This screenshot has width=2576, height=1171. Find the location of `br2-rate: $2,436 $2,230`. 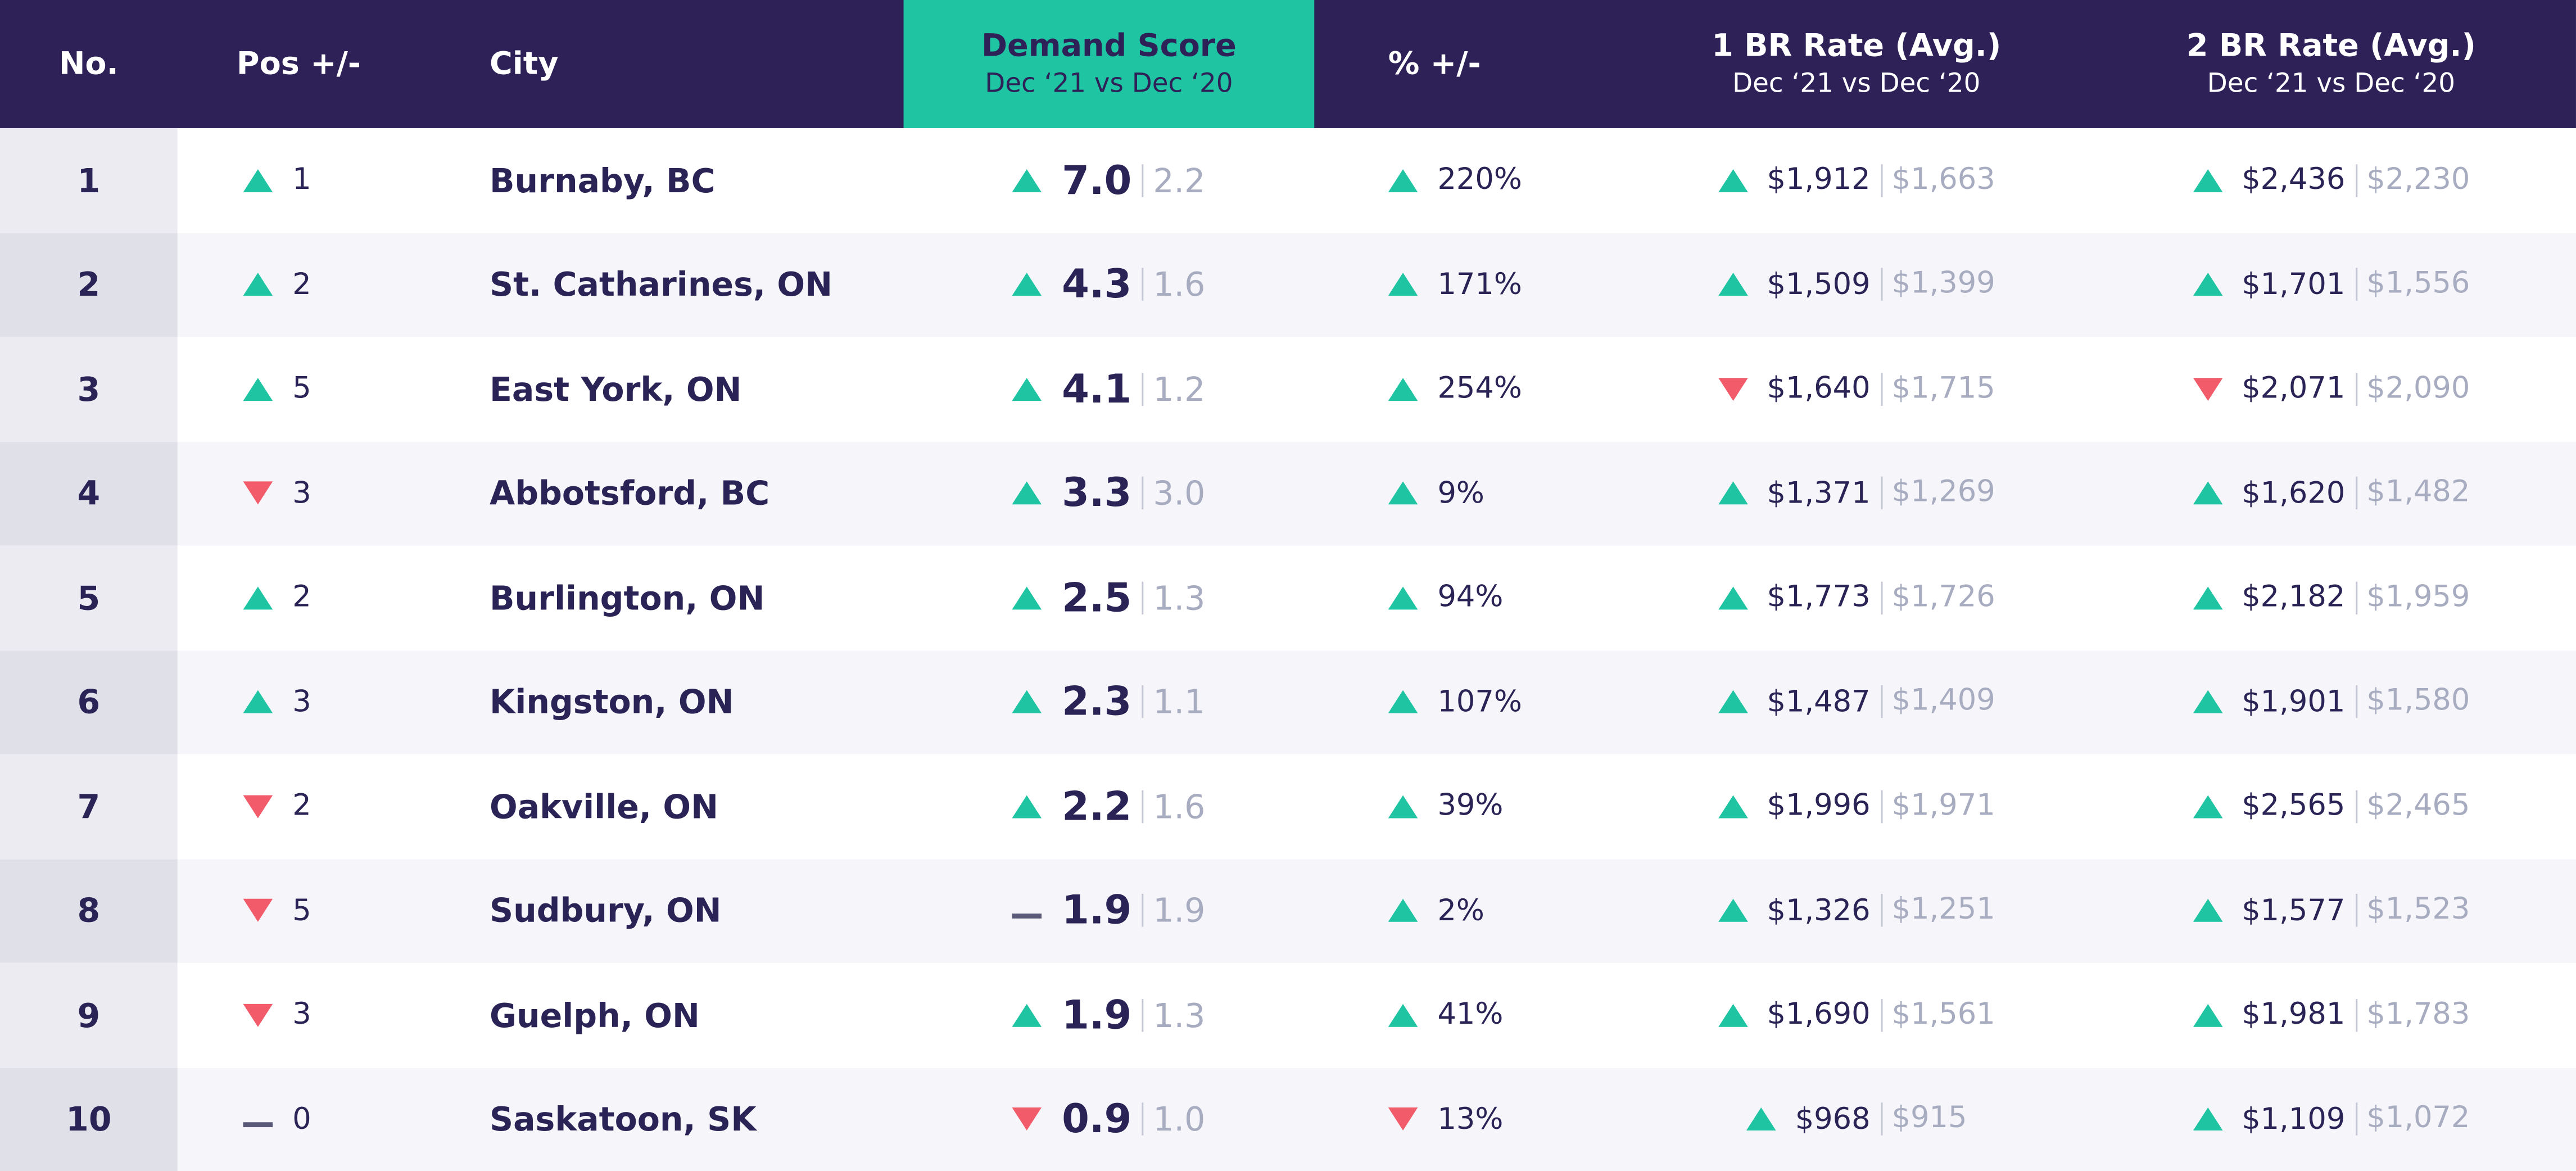

br2-rate: $2,436 $2,230 is located at coordinates (2331, 180).